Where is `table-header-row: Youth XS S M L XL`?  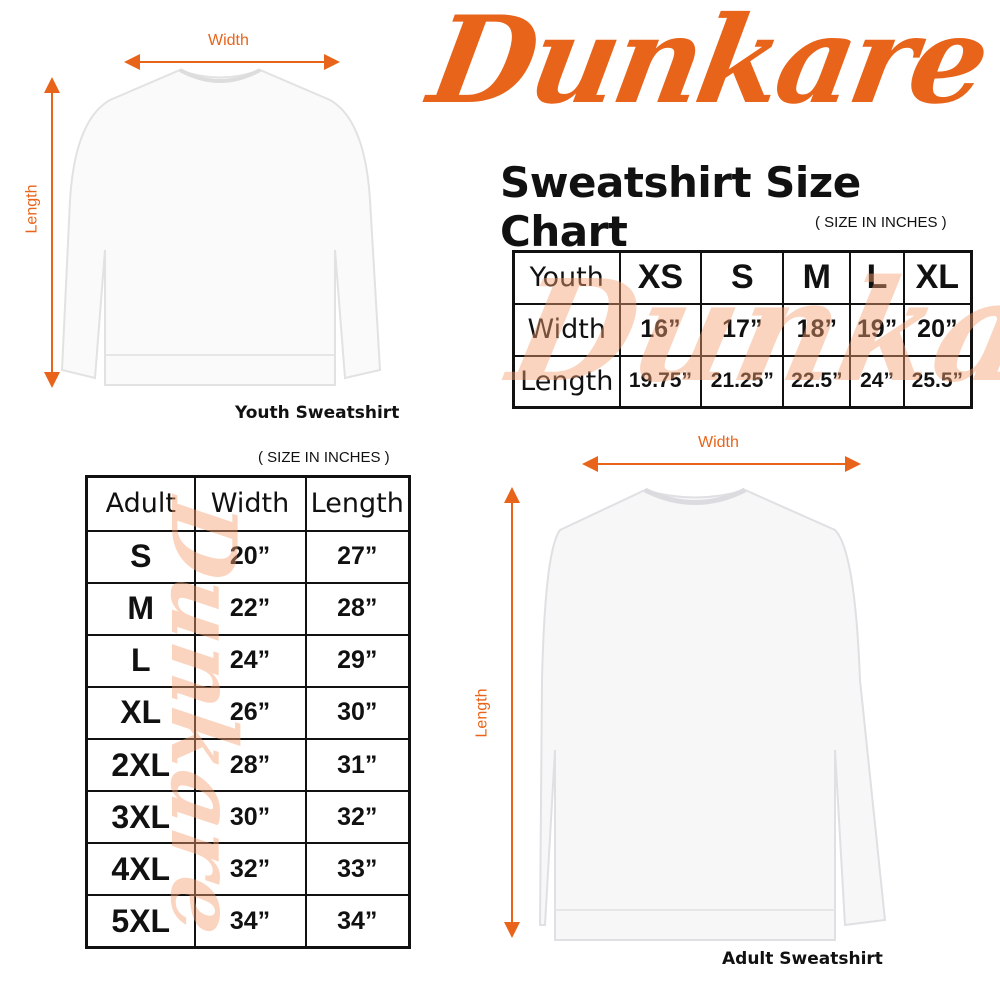
table-header-row: Youth XS S M L XL is located at coordinates (742, 277).